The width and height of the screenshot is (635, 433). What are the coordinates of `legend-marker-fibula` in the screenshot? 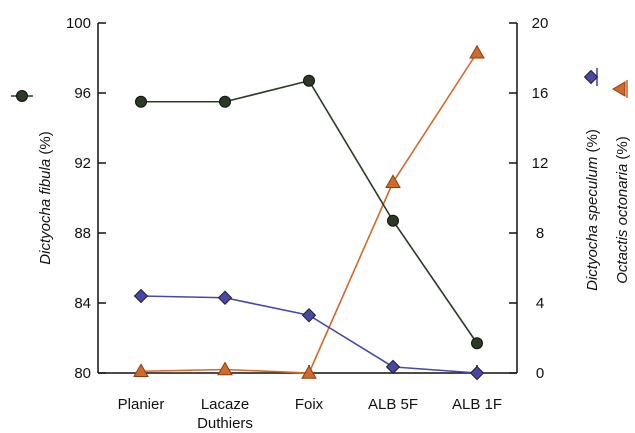 It's located at (22, 96).